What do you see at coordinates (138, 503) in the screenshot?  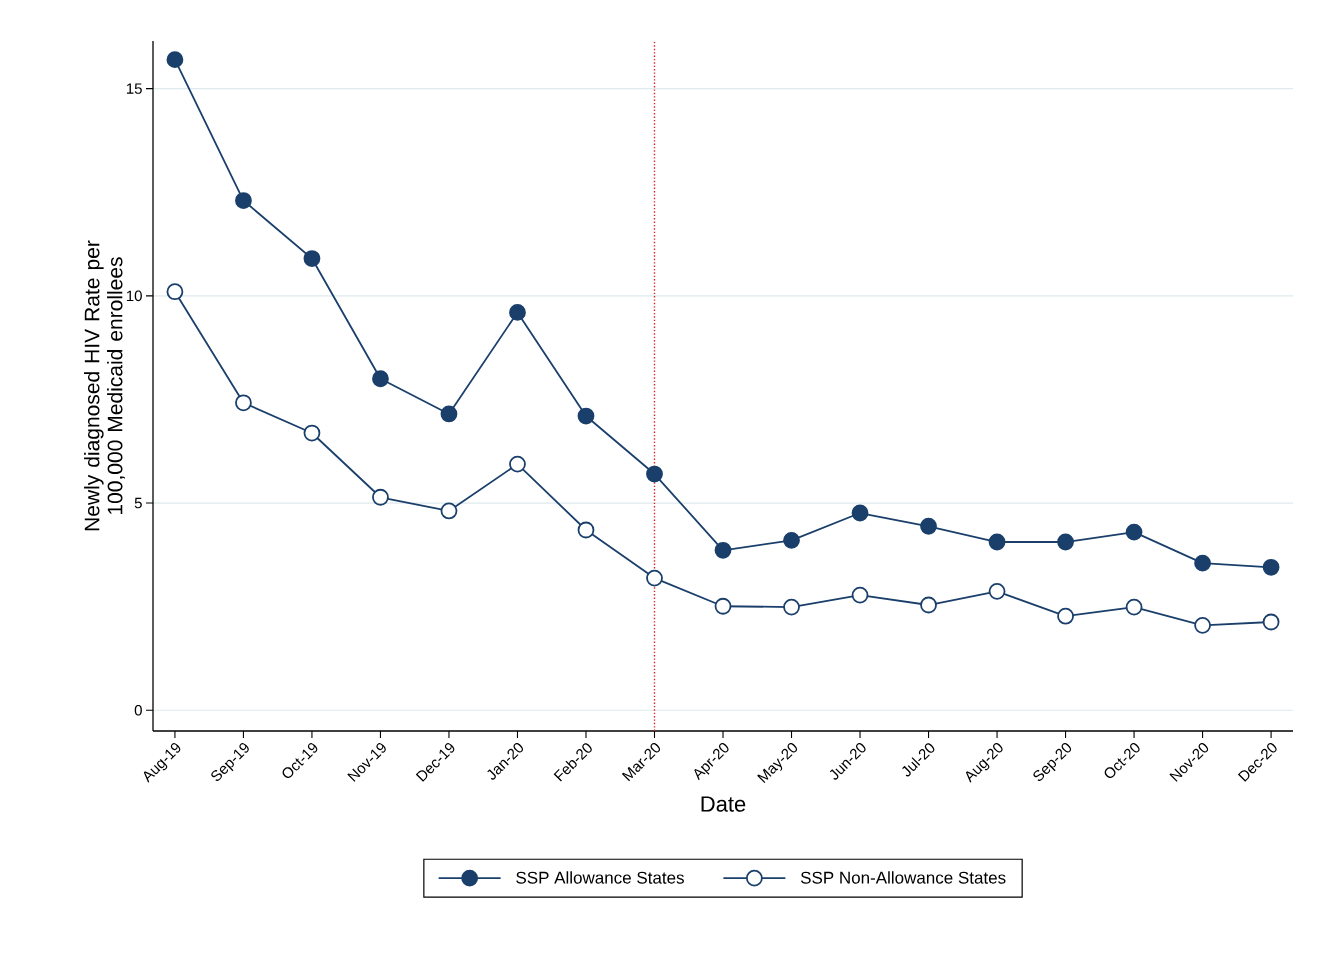 I see `y-tick-label: 5` at bounding box center [138, 503].